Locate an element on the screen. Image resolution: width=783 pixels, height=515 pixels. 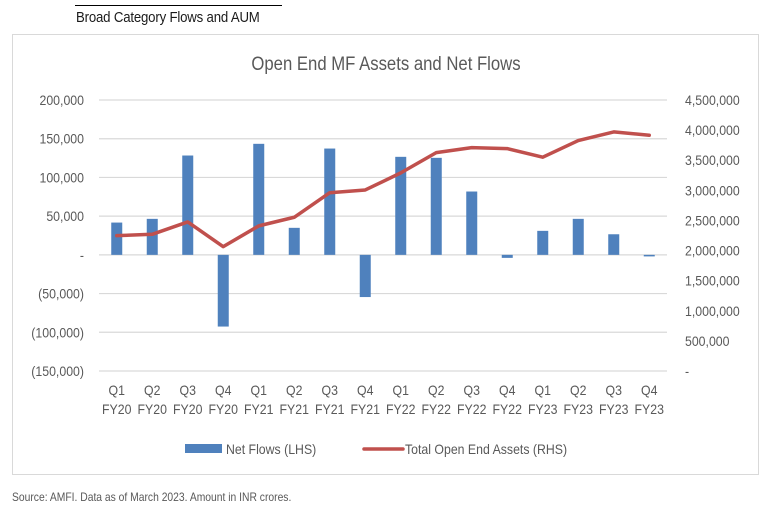
section-title: Broad Category Flows and AUM is located at coordinates (168, 17).